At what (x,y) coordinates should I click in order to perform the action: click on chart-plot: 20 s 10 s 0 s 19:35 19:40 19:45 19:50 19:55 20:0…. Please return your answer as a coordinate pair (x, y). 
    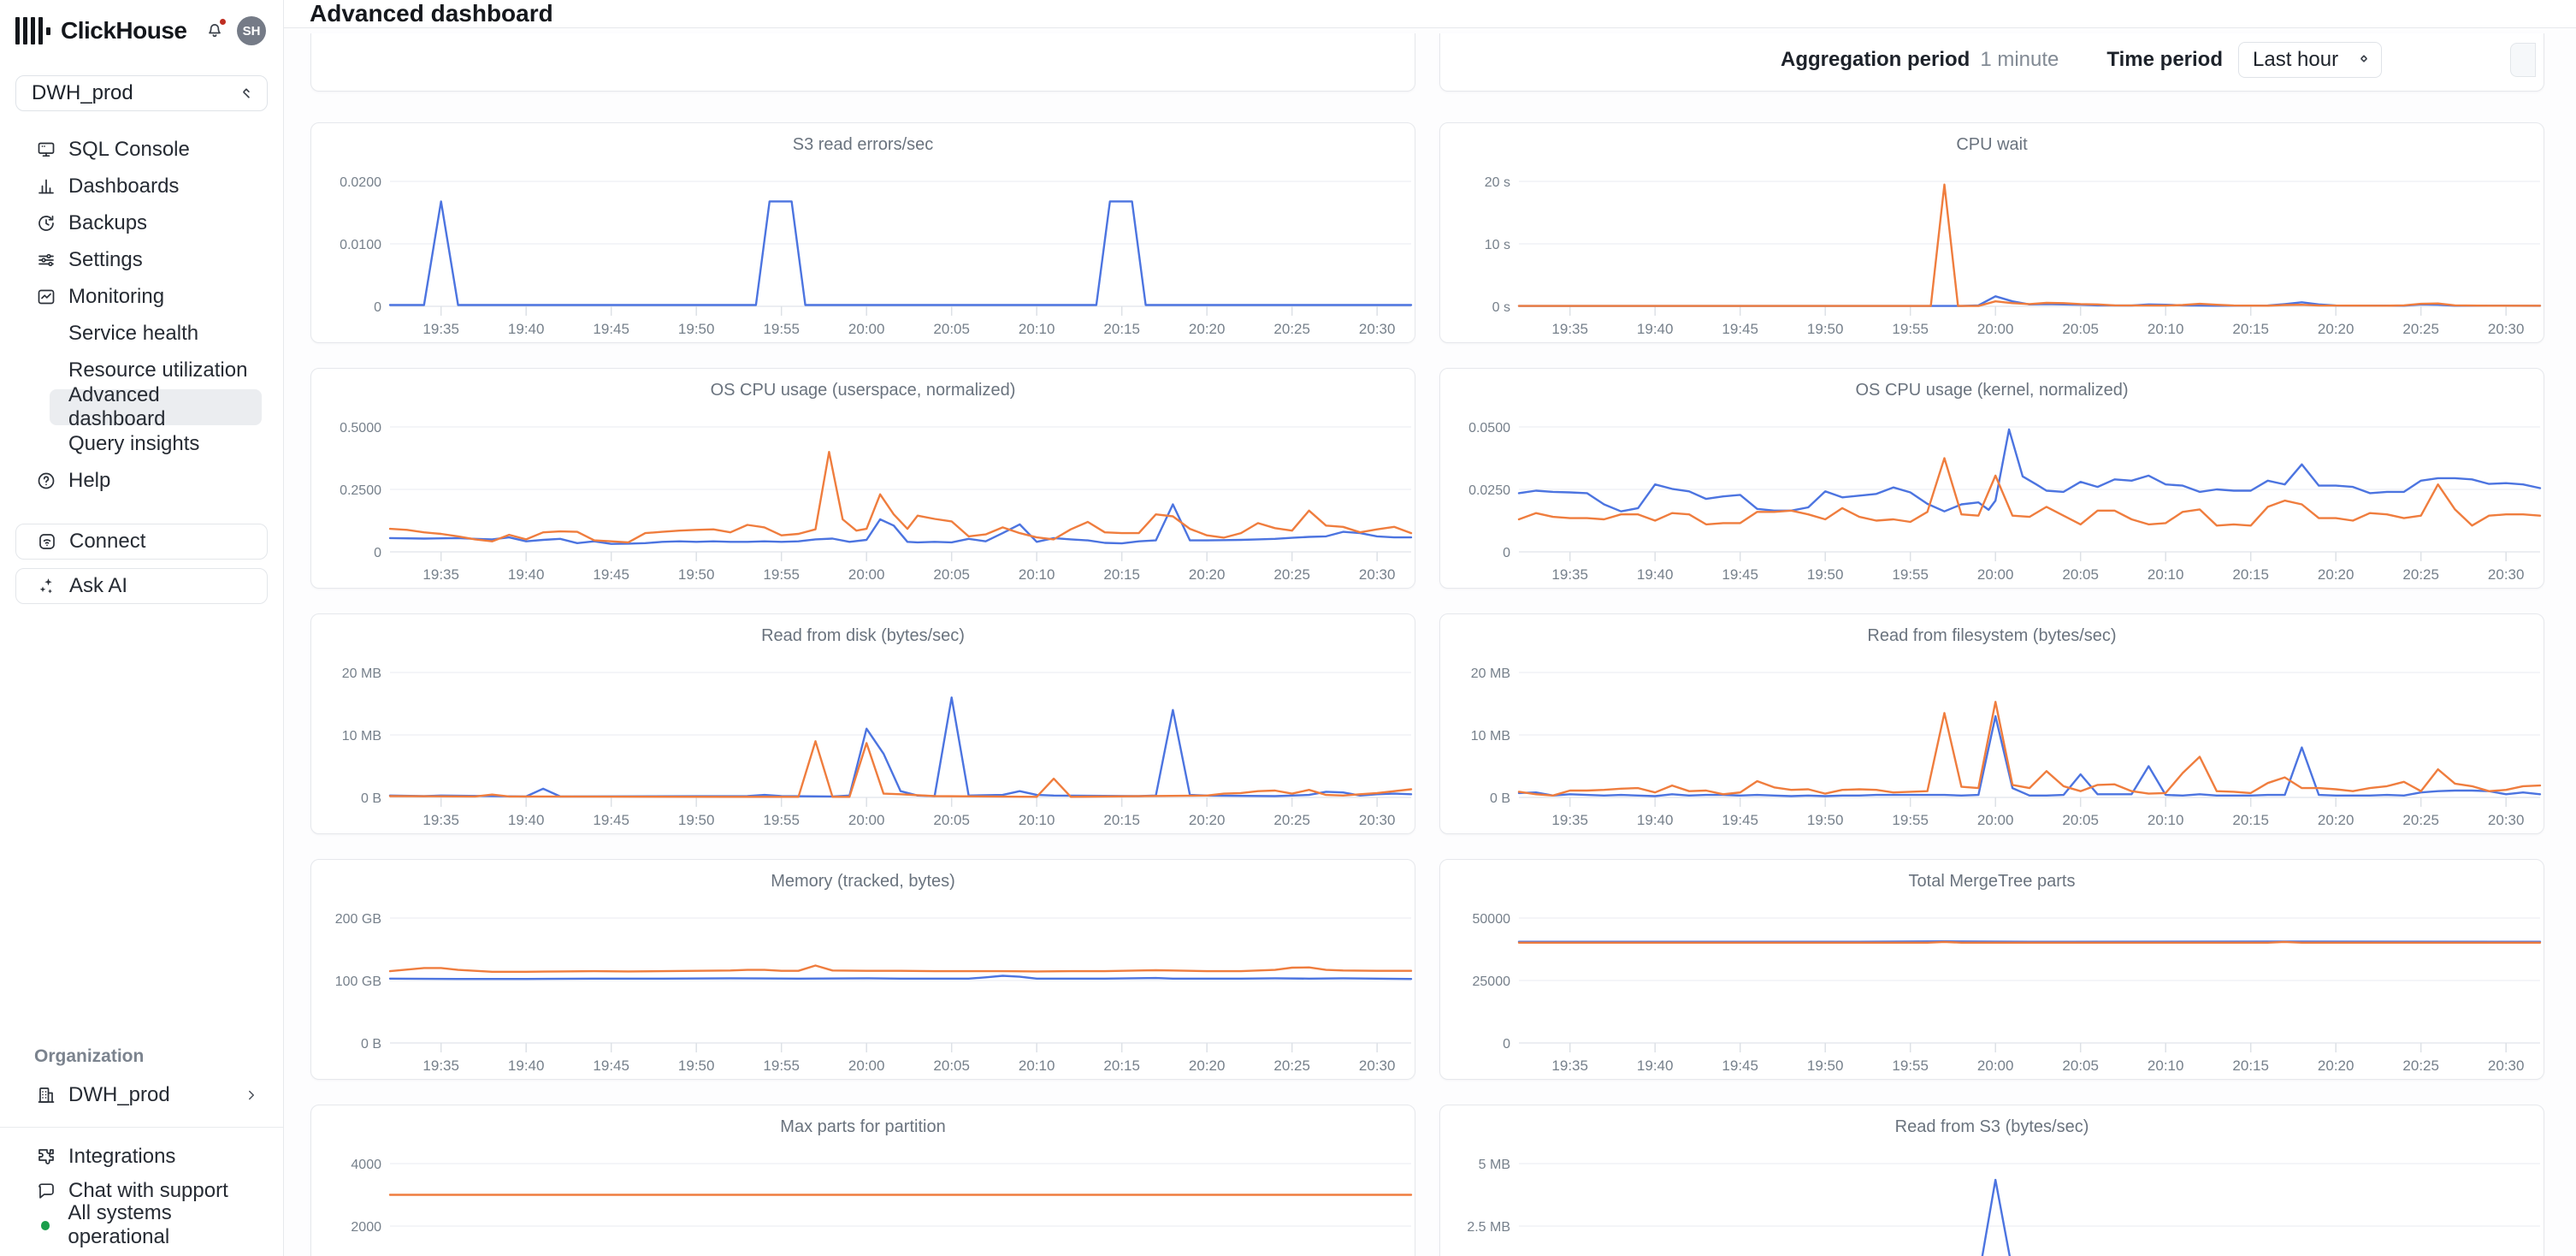
    Looking at the image, I should click on (1992, 253).